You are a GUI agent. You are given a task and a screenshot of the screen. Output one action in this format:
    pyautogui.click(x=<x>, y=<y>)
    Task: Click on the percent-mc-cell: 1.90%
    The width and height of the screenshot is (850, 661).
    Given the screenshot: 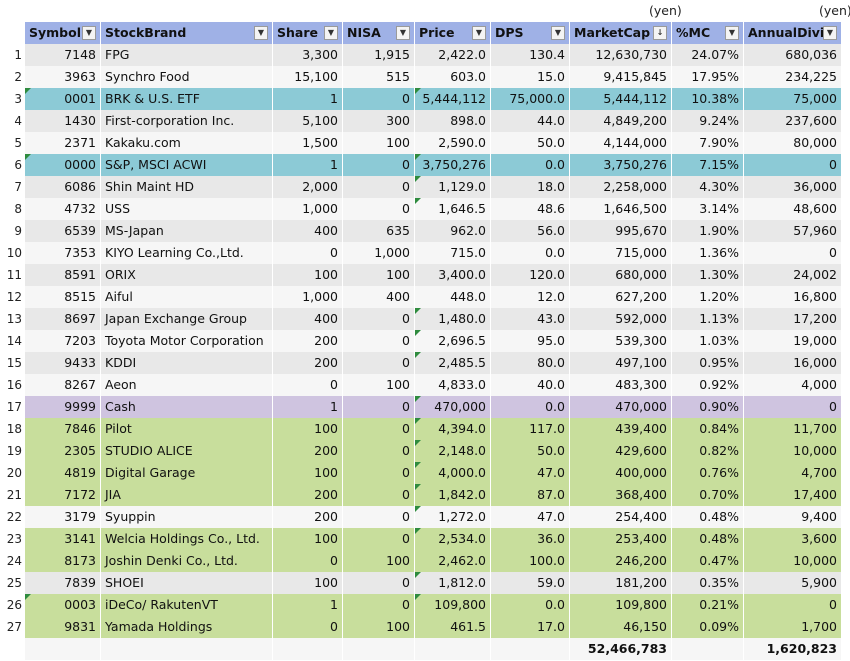 What is the action you would take?
    pyautogui.click(x=708, y=231)
    